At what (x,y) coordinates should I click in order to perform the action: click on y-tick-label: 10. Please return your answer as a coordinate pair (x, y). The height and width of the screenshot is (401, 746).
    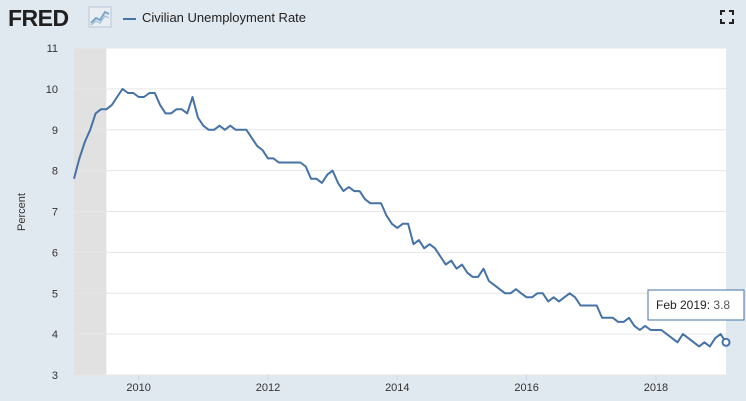
    Looking at the image, I should click on (52, 90).